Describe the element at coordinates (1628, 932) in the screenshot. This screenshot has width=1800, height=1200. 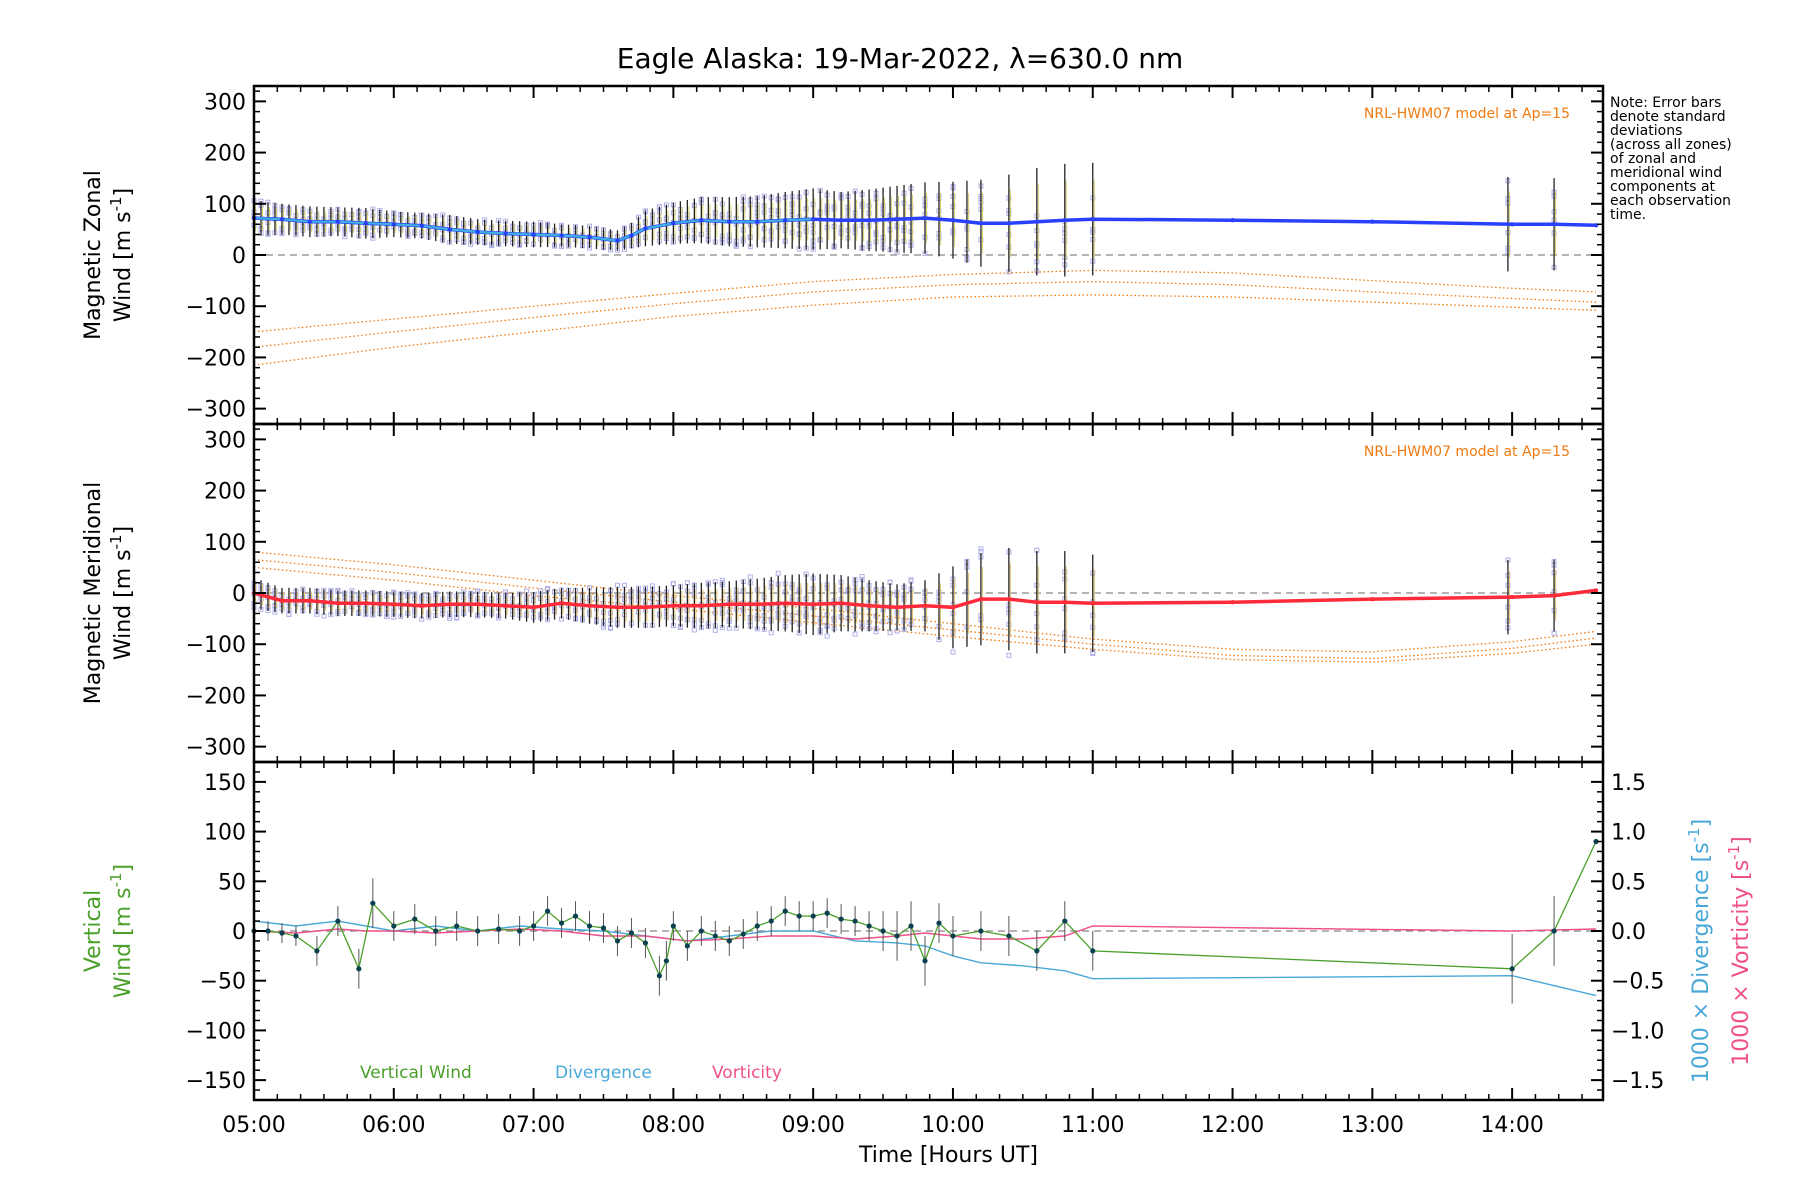
I see `y2-tick-label: 0.0` at that location.